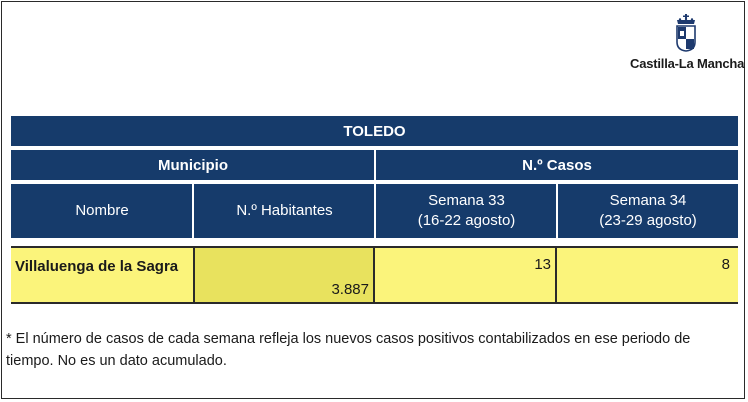  I want to click on header-semana-33: Semana 33 (16-22 agosto), so click(466, 211).